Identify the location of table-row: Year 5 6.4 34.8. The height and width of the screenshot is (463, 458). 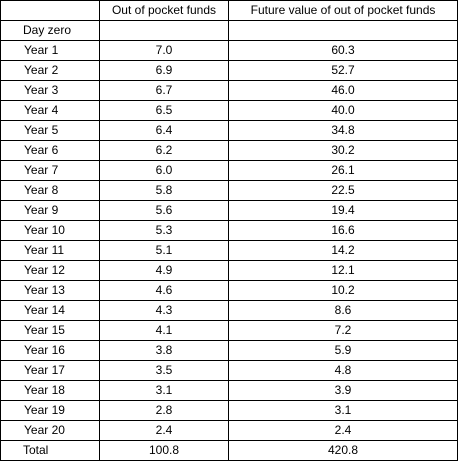
(229, 130).